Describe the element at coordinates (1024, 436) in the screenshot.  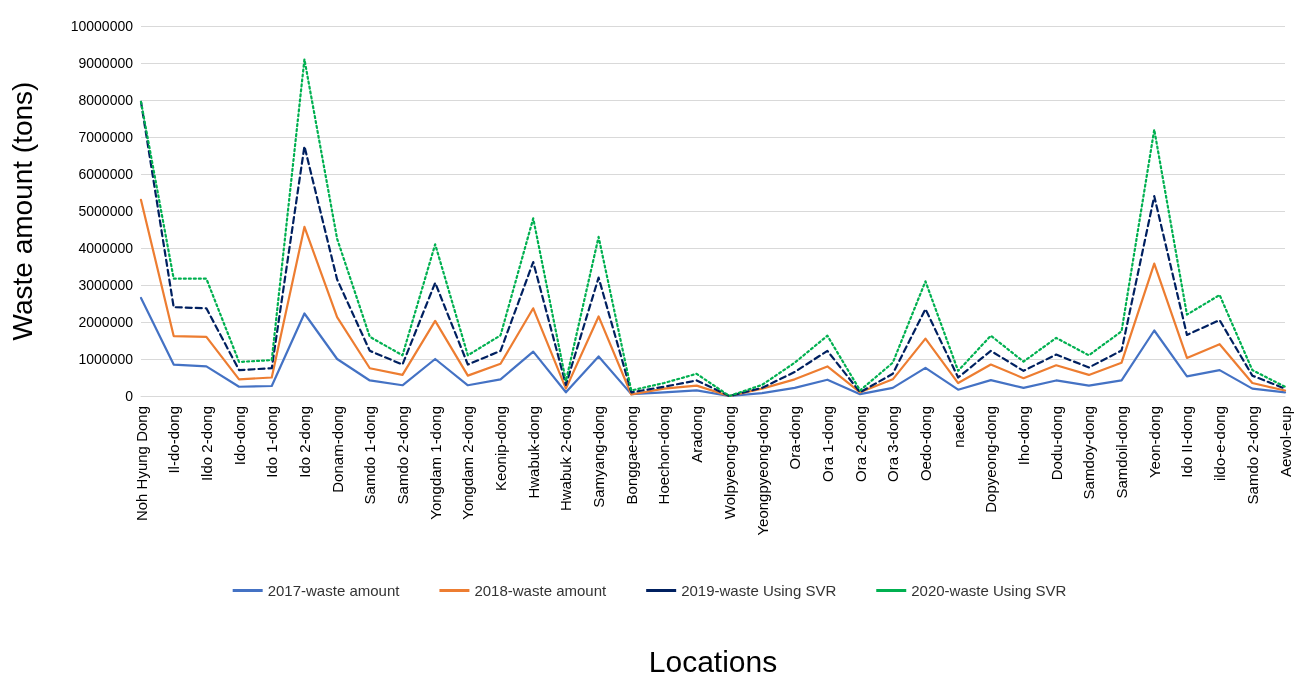
I see `x-tick-label: Iho-dong` at that location.